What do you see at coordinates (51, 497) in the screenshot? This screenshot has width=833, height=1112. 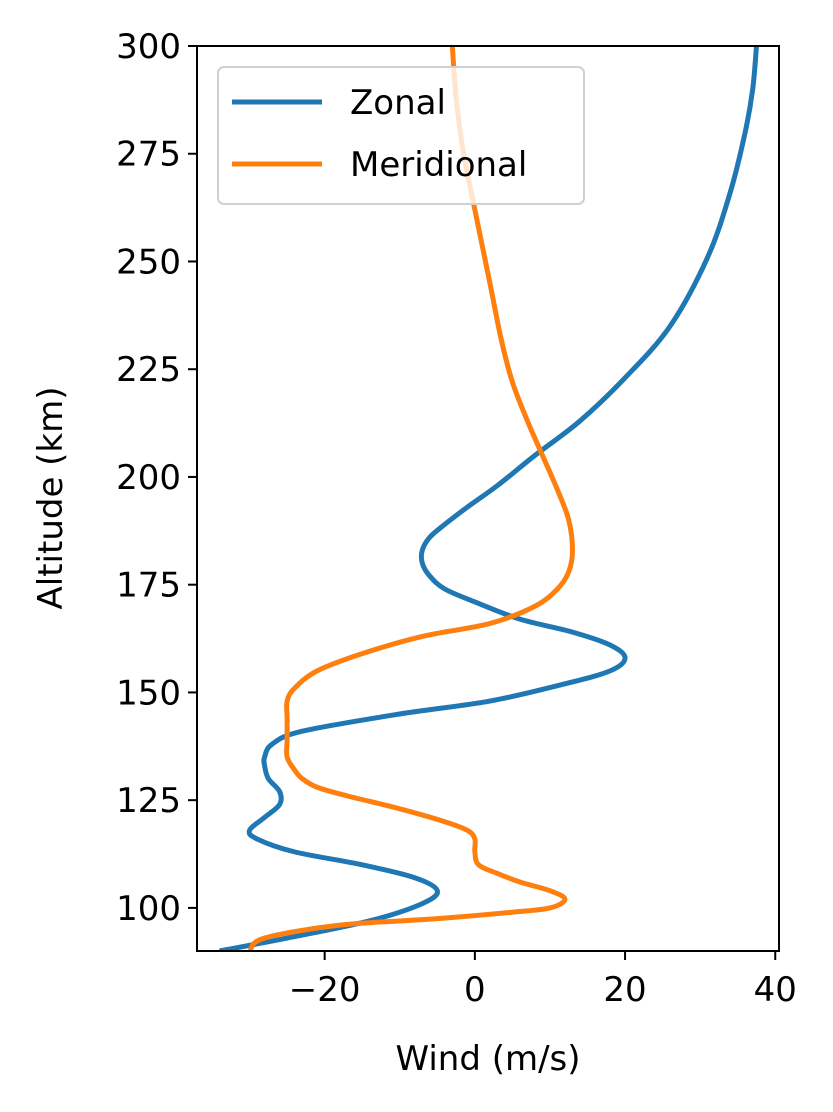 I see `y-axis-title: Altitude (km)` at bounding box center [51, 497].